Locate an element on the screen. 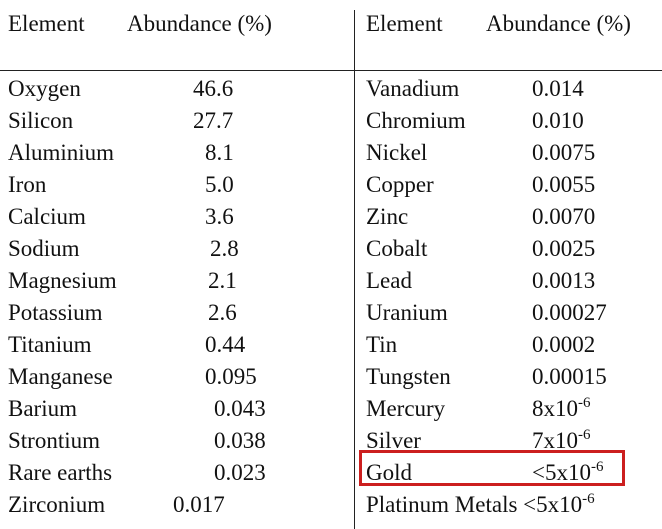 The height and width of the screenshot is (529, 662). abundance-mantissa: 0.00027 is located at coordinates (569, 312).